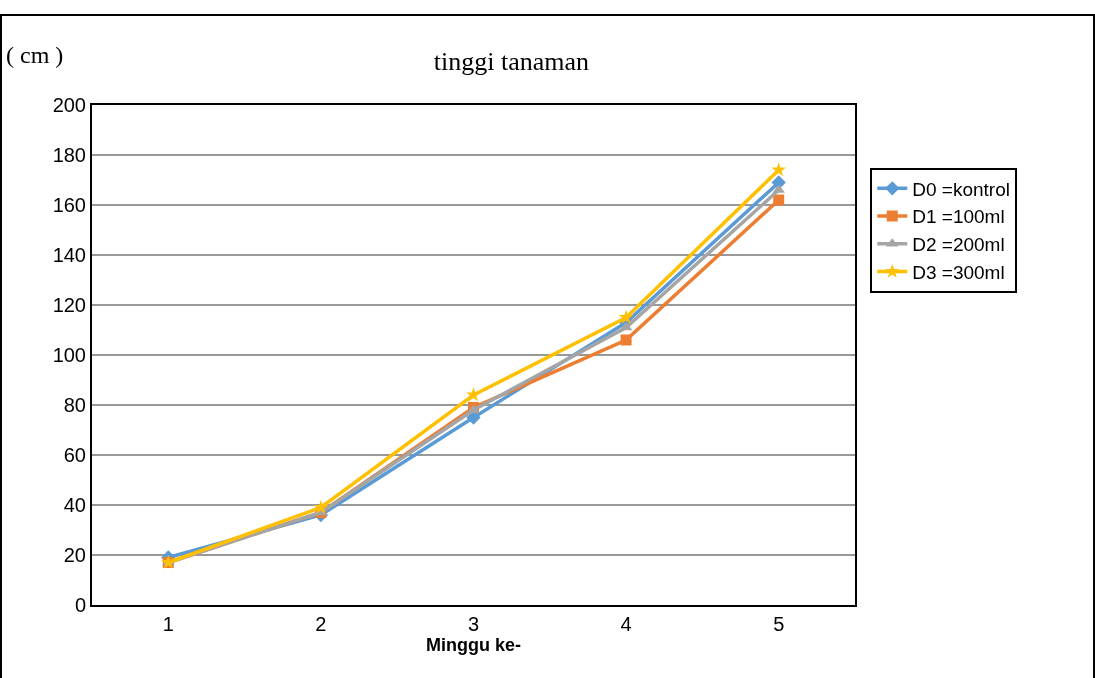 Image resolution: width=1095 pixels, height=678 pixels. What do you see at coordinates (74, 405) in the screenshot?
I see `y-tick-label: 80` at bounding box center [74, 405].